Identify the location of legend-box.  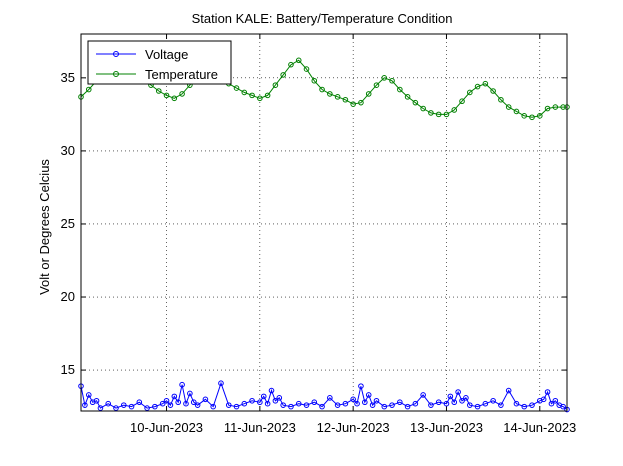
(159, 62).